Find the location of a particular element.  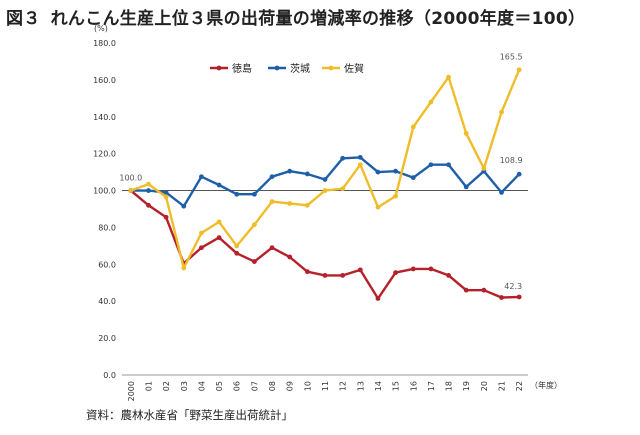

y-tick-label: 140.0 is located at coordinates (104, 117).